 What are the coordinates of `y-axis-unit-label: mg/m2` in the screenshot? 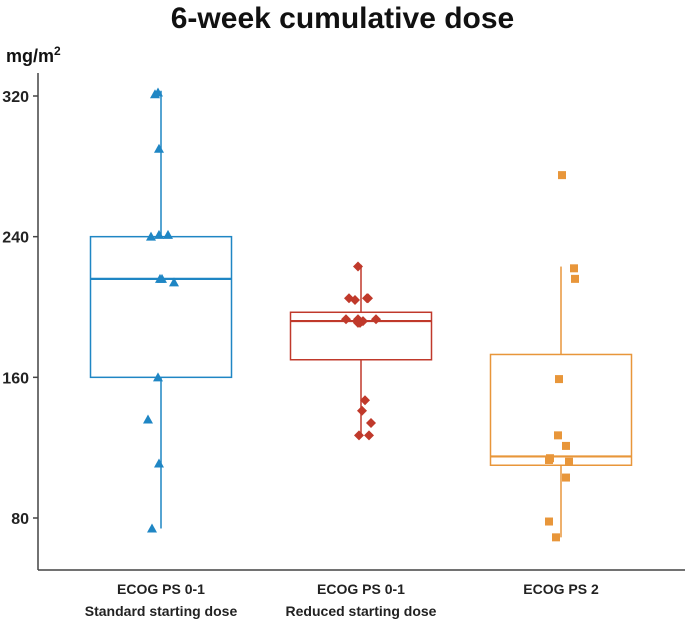 It's located at (33, 55).